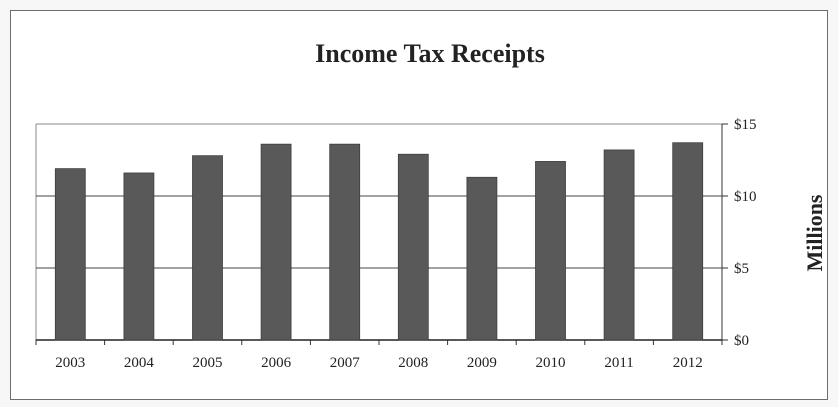  What do you see at coordinates (70, 254) in the screenshot?
I see `bar-2003` at bounding box center [70, 254].